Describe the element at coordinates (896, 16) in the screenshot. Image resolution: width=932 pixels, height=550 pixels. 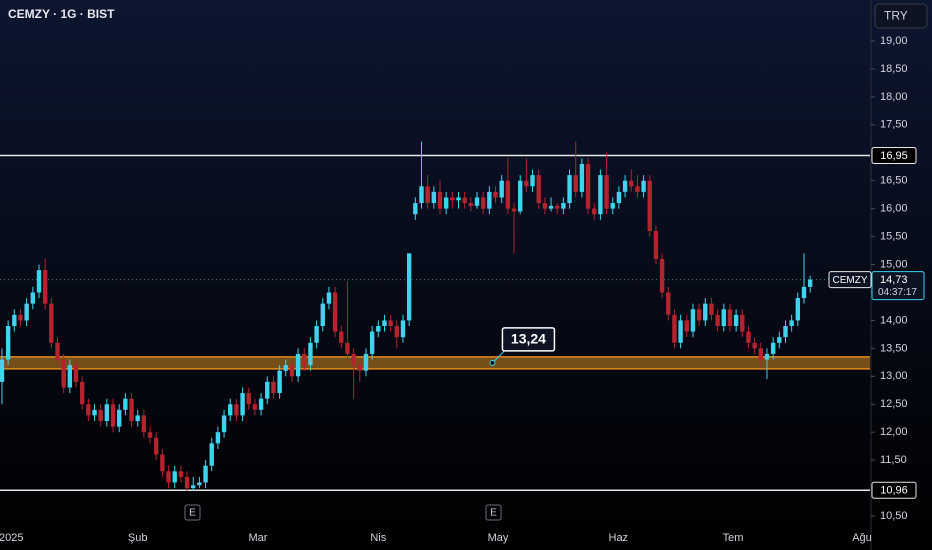
I see `currency-label: TRY` at that location.